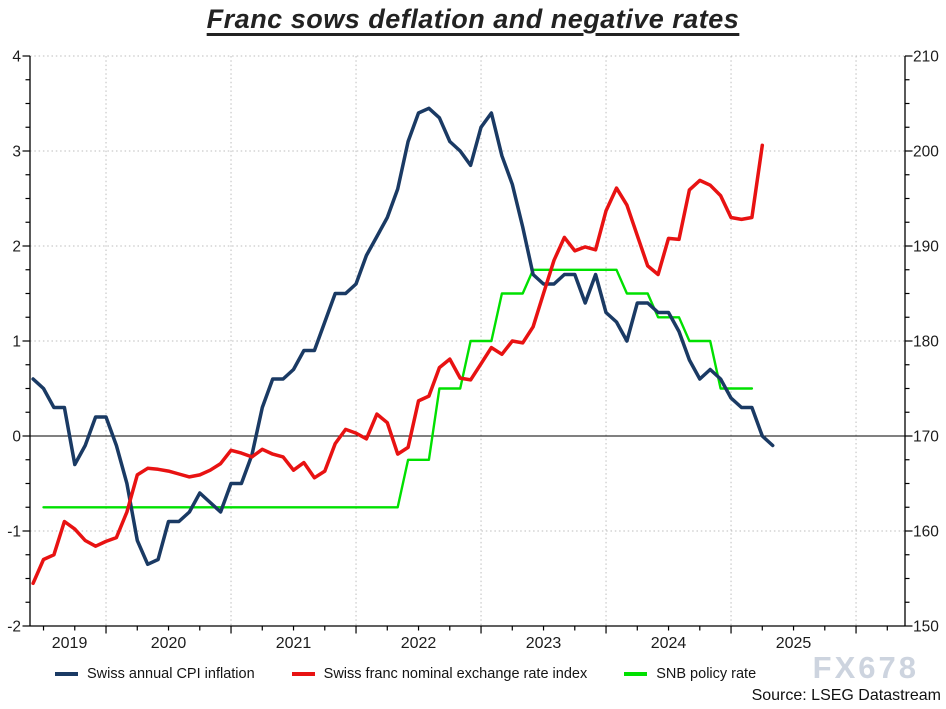 This screenshot has height=709, width=946. What do you see at coordinates (294, 643) in the screenshot?
I see `svg-text: 2021` at bounding box center [294, 643].